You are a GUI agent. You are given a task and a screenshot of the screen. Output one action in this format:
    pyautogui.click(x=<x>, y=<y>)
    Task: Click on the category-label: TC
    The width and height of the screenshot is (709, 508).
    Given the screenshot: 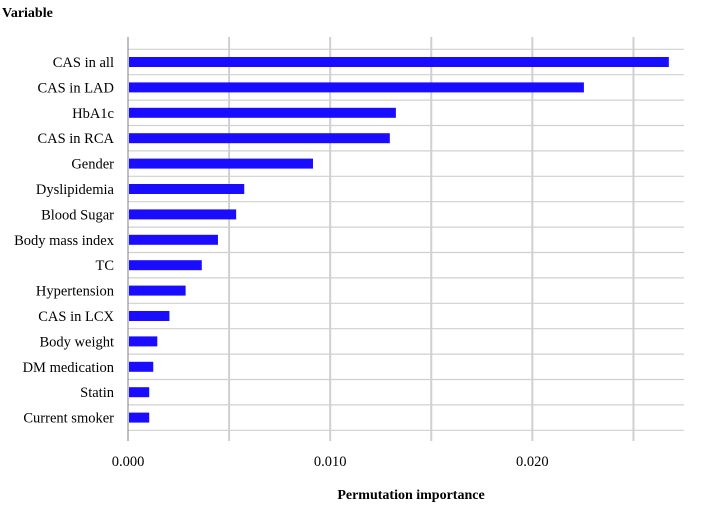 What is the action you would take?
    pyautogui.click(x=104, y=266)
    